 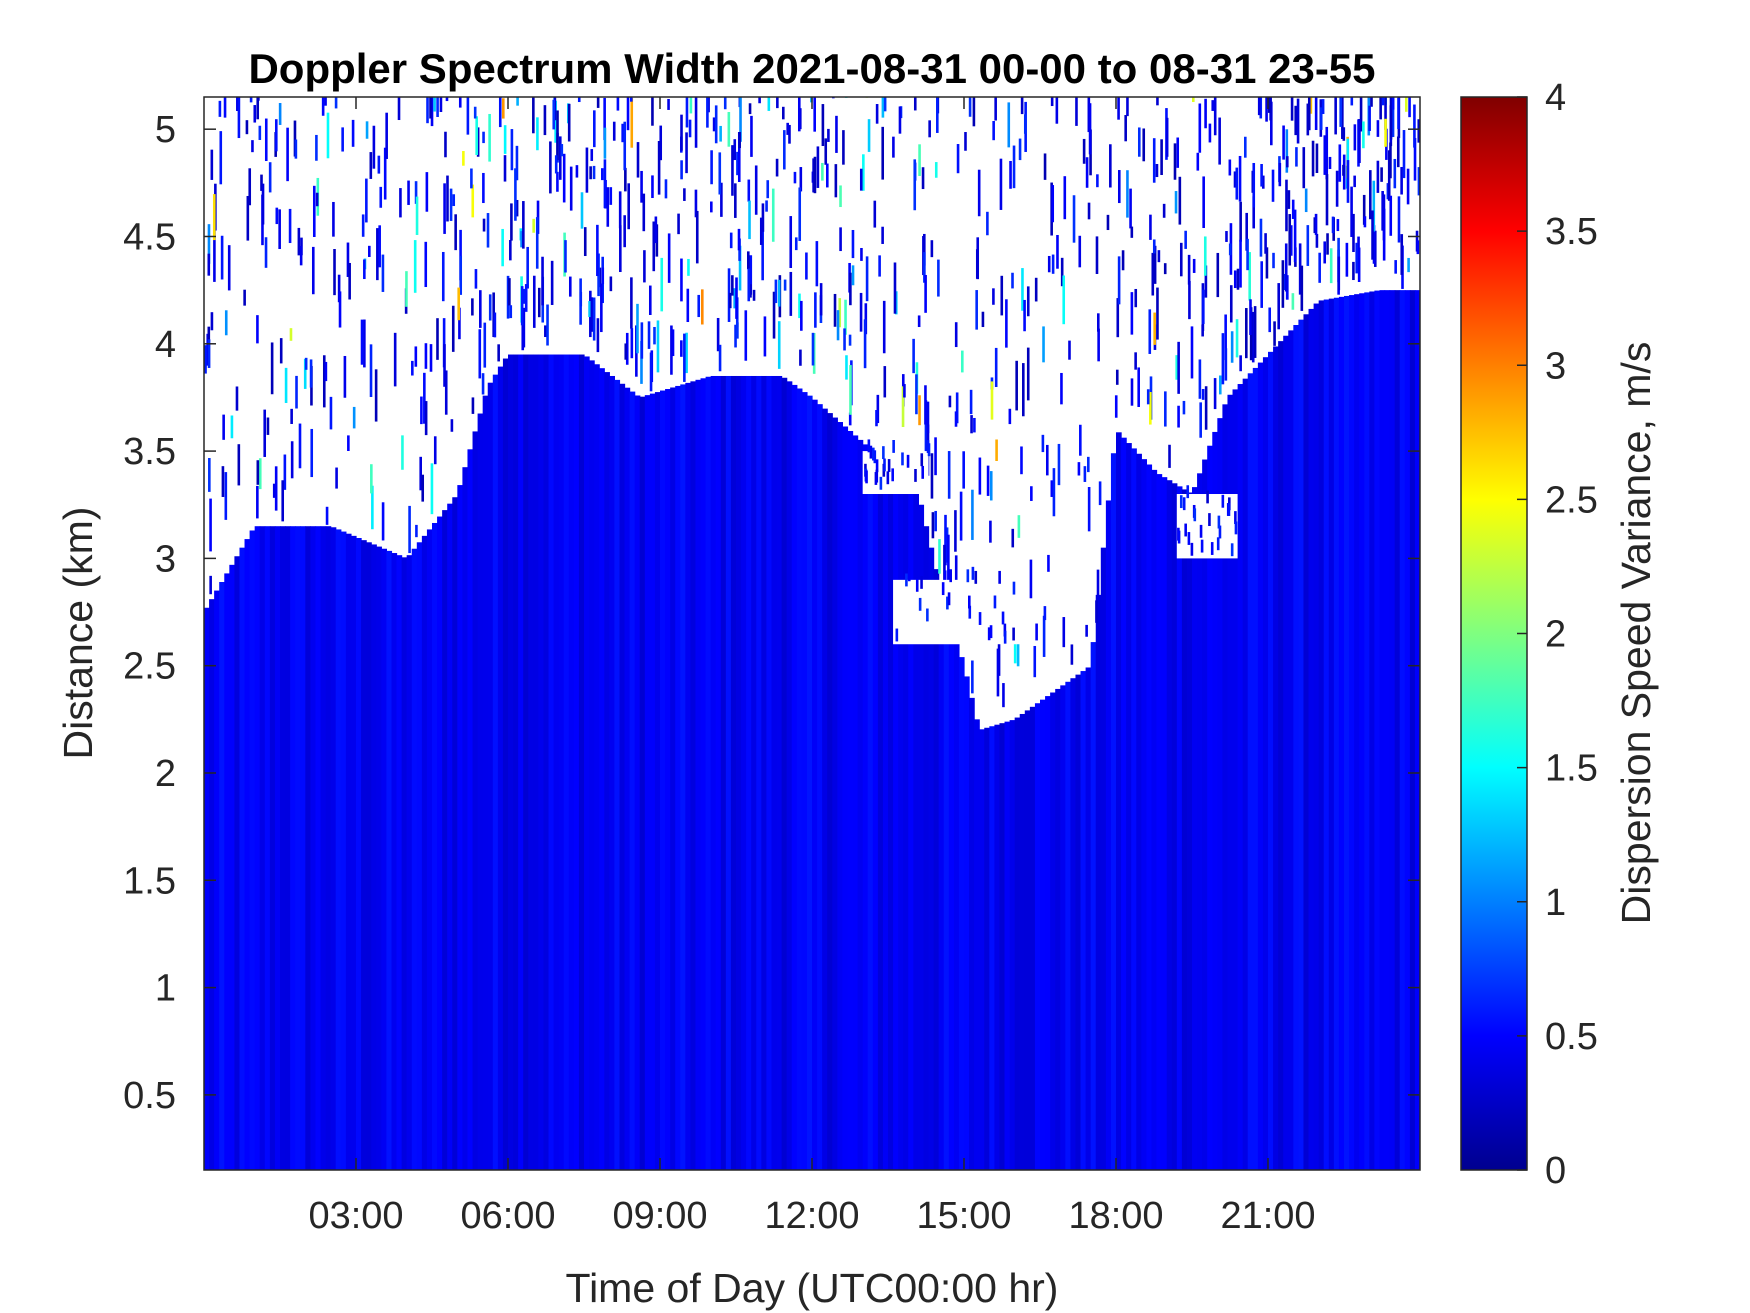 I want to click on colorbar-tick-label: 0.5, so click(x=1571, y=1037).